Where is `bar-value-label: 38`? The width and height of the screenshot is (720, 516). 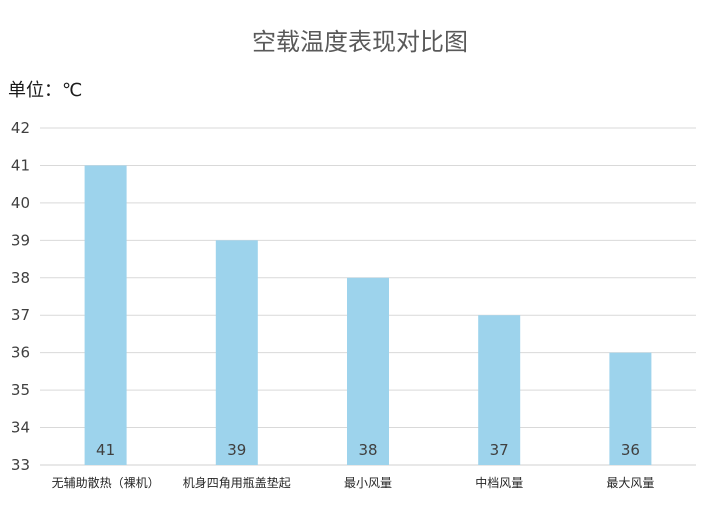 bar-value-label: 38 is located at coordinates (367, 450).